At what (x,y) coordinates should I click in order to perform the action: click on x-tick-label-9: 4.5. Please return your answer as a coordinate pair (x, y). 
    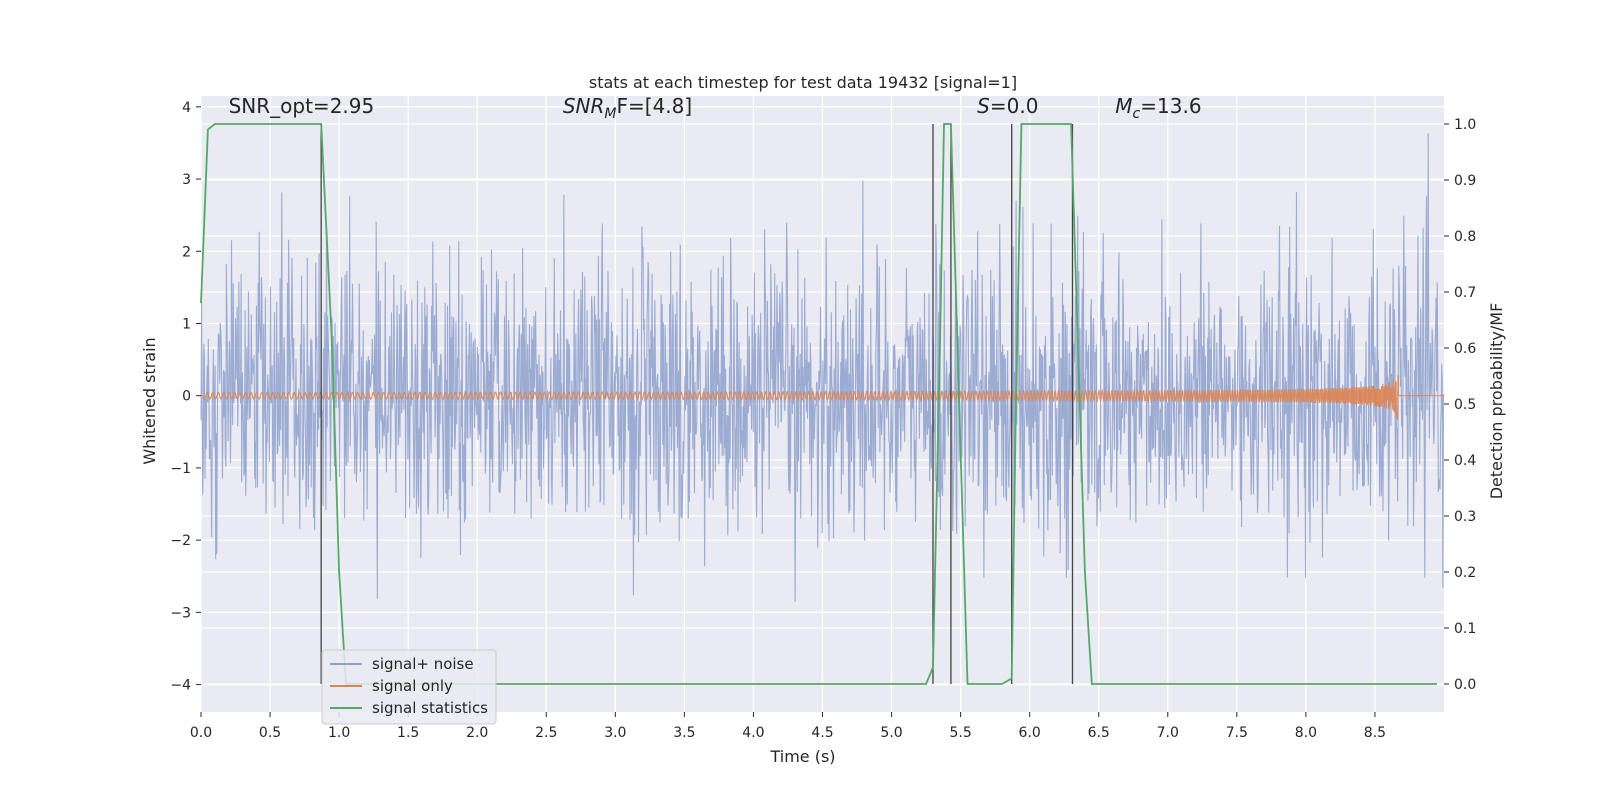
    Looking at the image, I should click on (822, 733).